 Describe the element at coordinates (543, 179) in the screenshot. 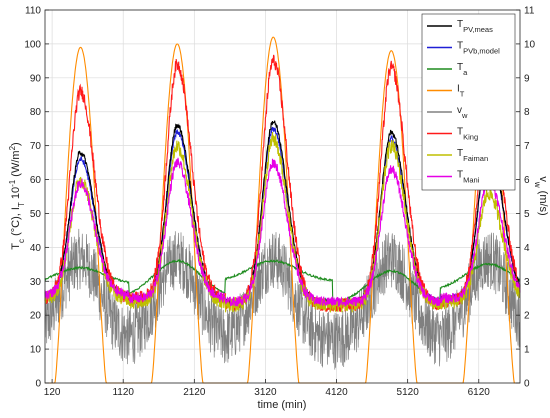

I see `y2-label-v: v` at that location.